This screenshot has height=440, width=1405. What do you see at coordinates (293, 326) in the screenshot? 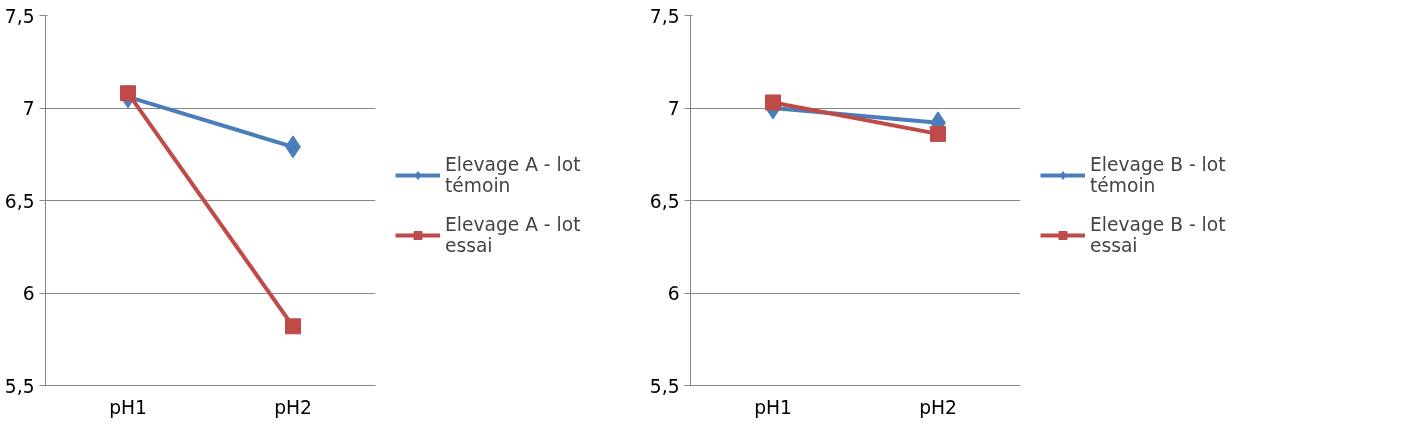
I see `point` at bounding box center [293, 326].